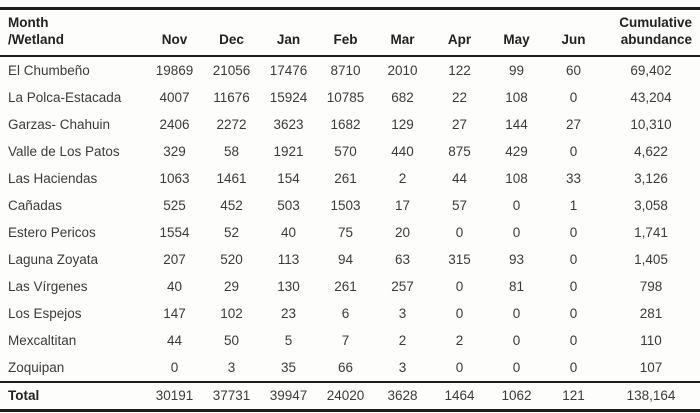  Describe the element at coordinates (28, 22) in the screenshot. I see `header-line: Month` at that location.